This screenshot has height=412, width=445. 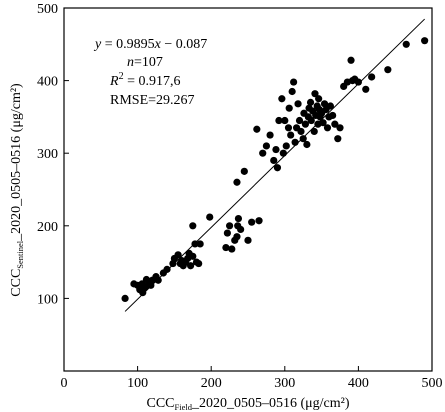 I want to click on n-annotation: n=107, so click(x=145, y=62).